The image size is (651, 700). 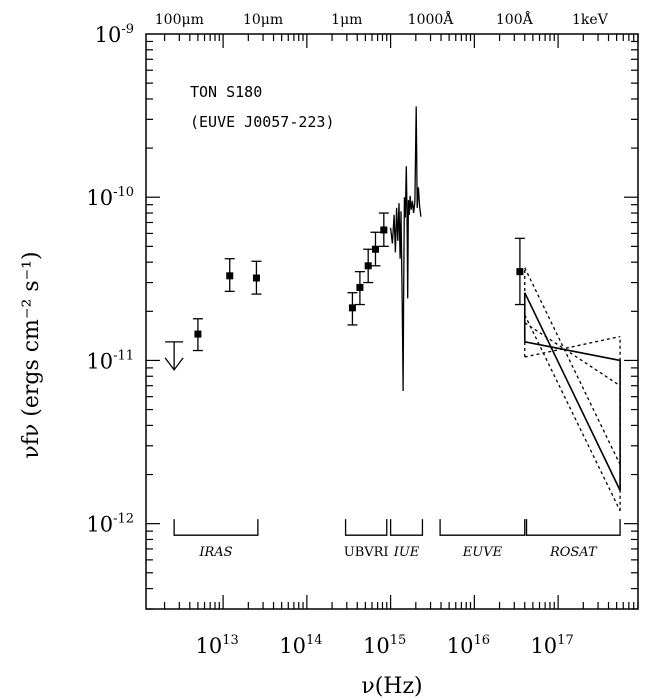 What do you see at coordinates (384, 645) in the screenshot?
I see `x-tick-label: 1015` at bounding box center [384, 645].